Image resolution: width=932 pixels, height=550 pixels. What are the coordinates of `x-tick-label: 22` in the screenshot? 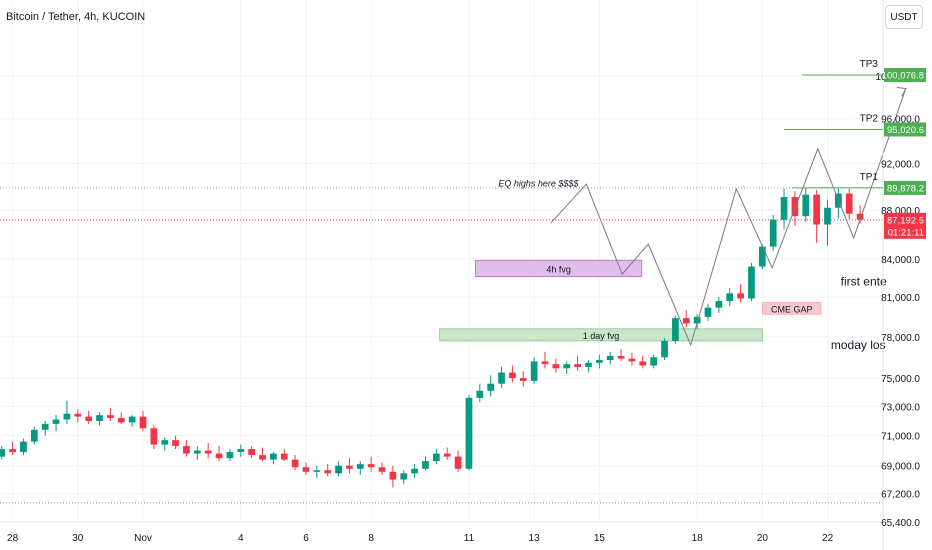 It's located at (828, 538).